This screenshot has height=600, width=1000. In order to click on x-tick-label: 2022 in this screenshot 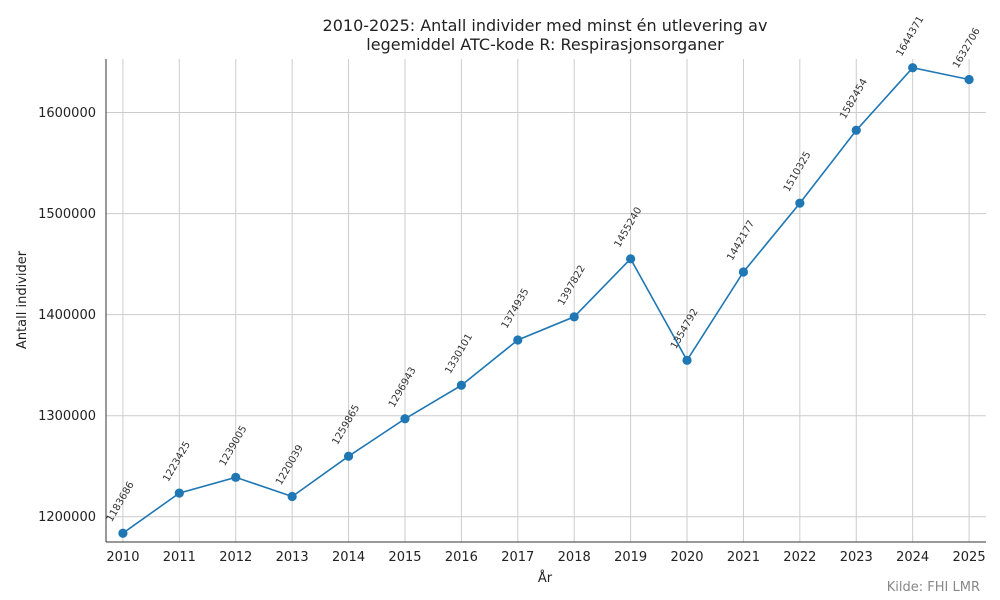, I will do `click(799, 557)`.